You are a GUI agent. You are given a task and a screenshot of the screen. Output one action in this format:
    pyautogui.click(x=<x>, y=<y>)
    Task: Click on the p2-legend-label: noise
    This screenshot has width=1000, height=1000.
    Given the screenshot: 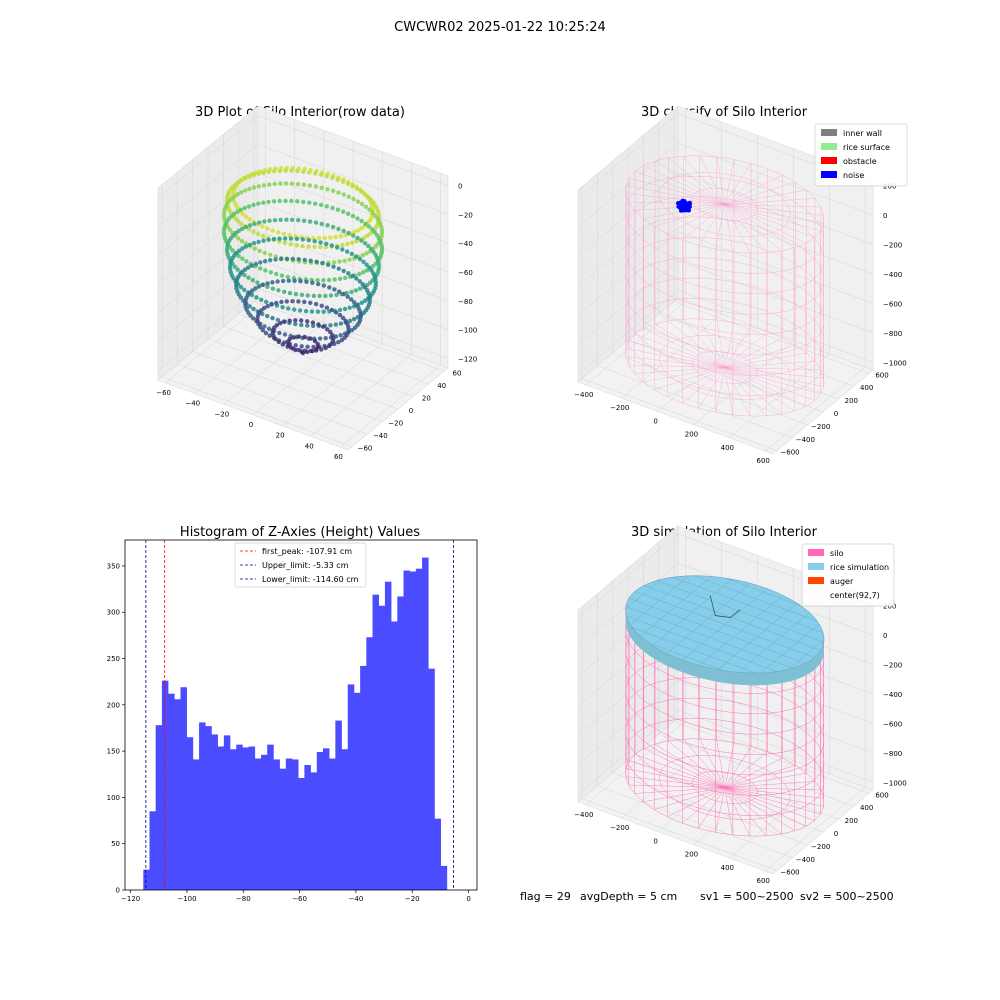 What is the action you would take?
    pyautogui.click(x=853, y=175)
    